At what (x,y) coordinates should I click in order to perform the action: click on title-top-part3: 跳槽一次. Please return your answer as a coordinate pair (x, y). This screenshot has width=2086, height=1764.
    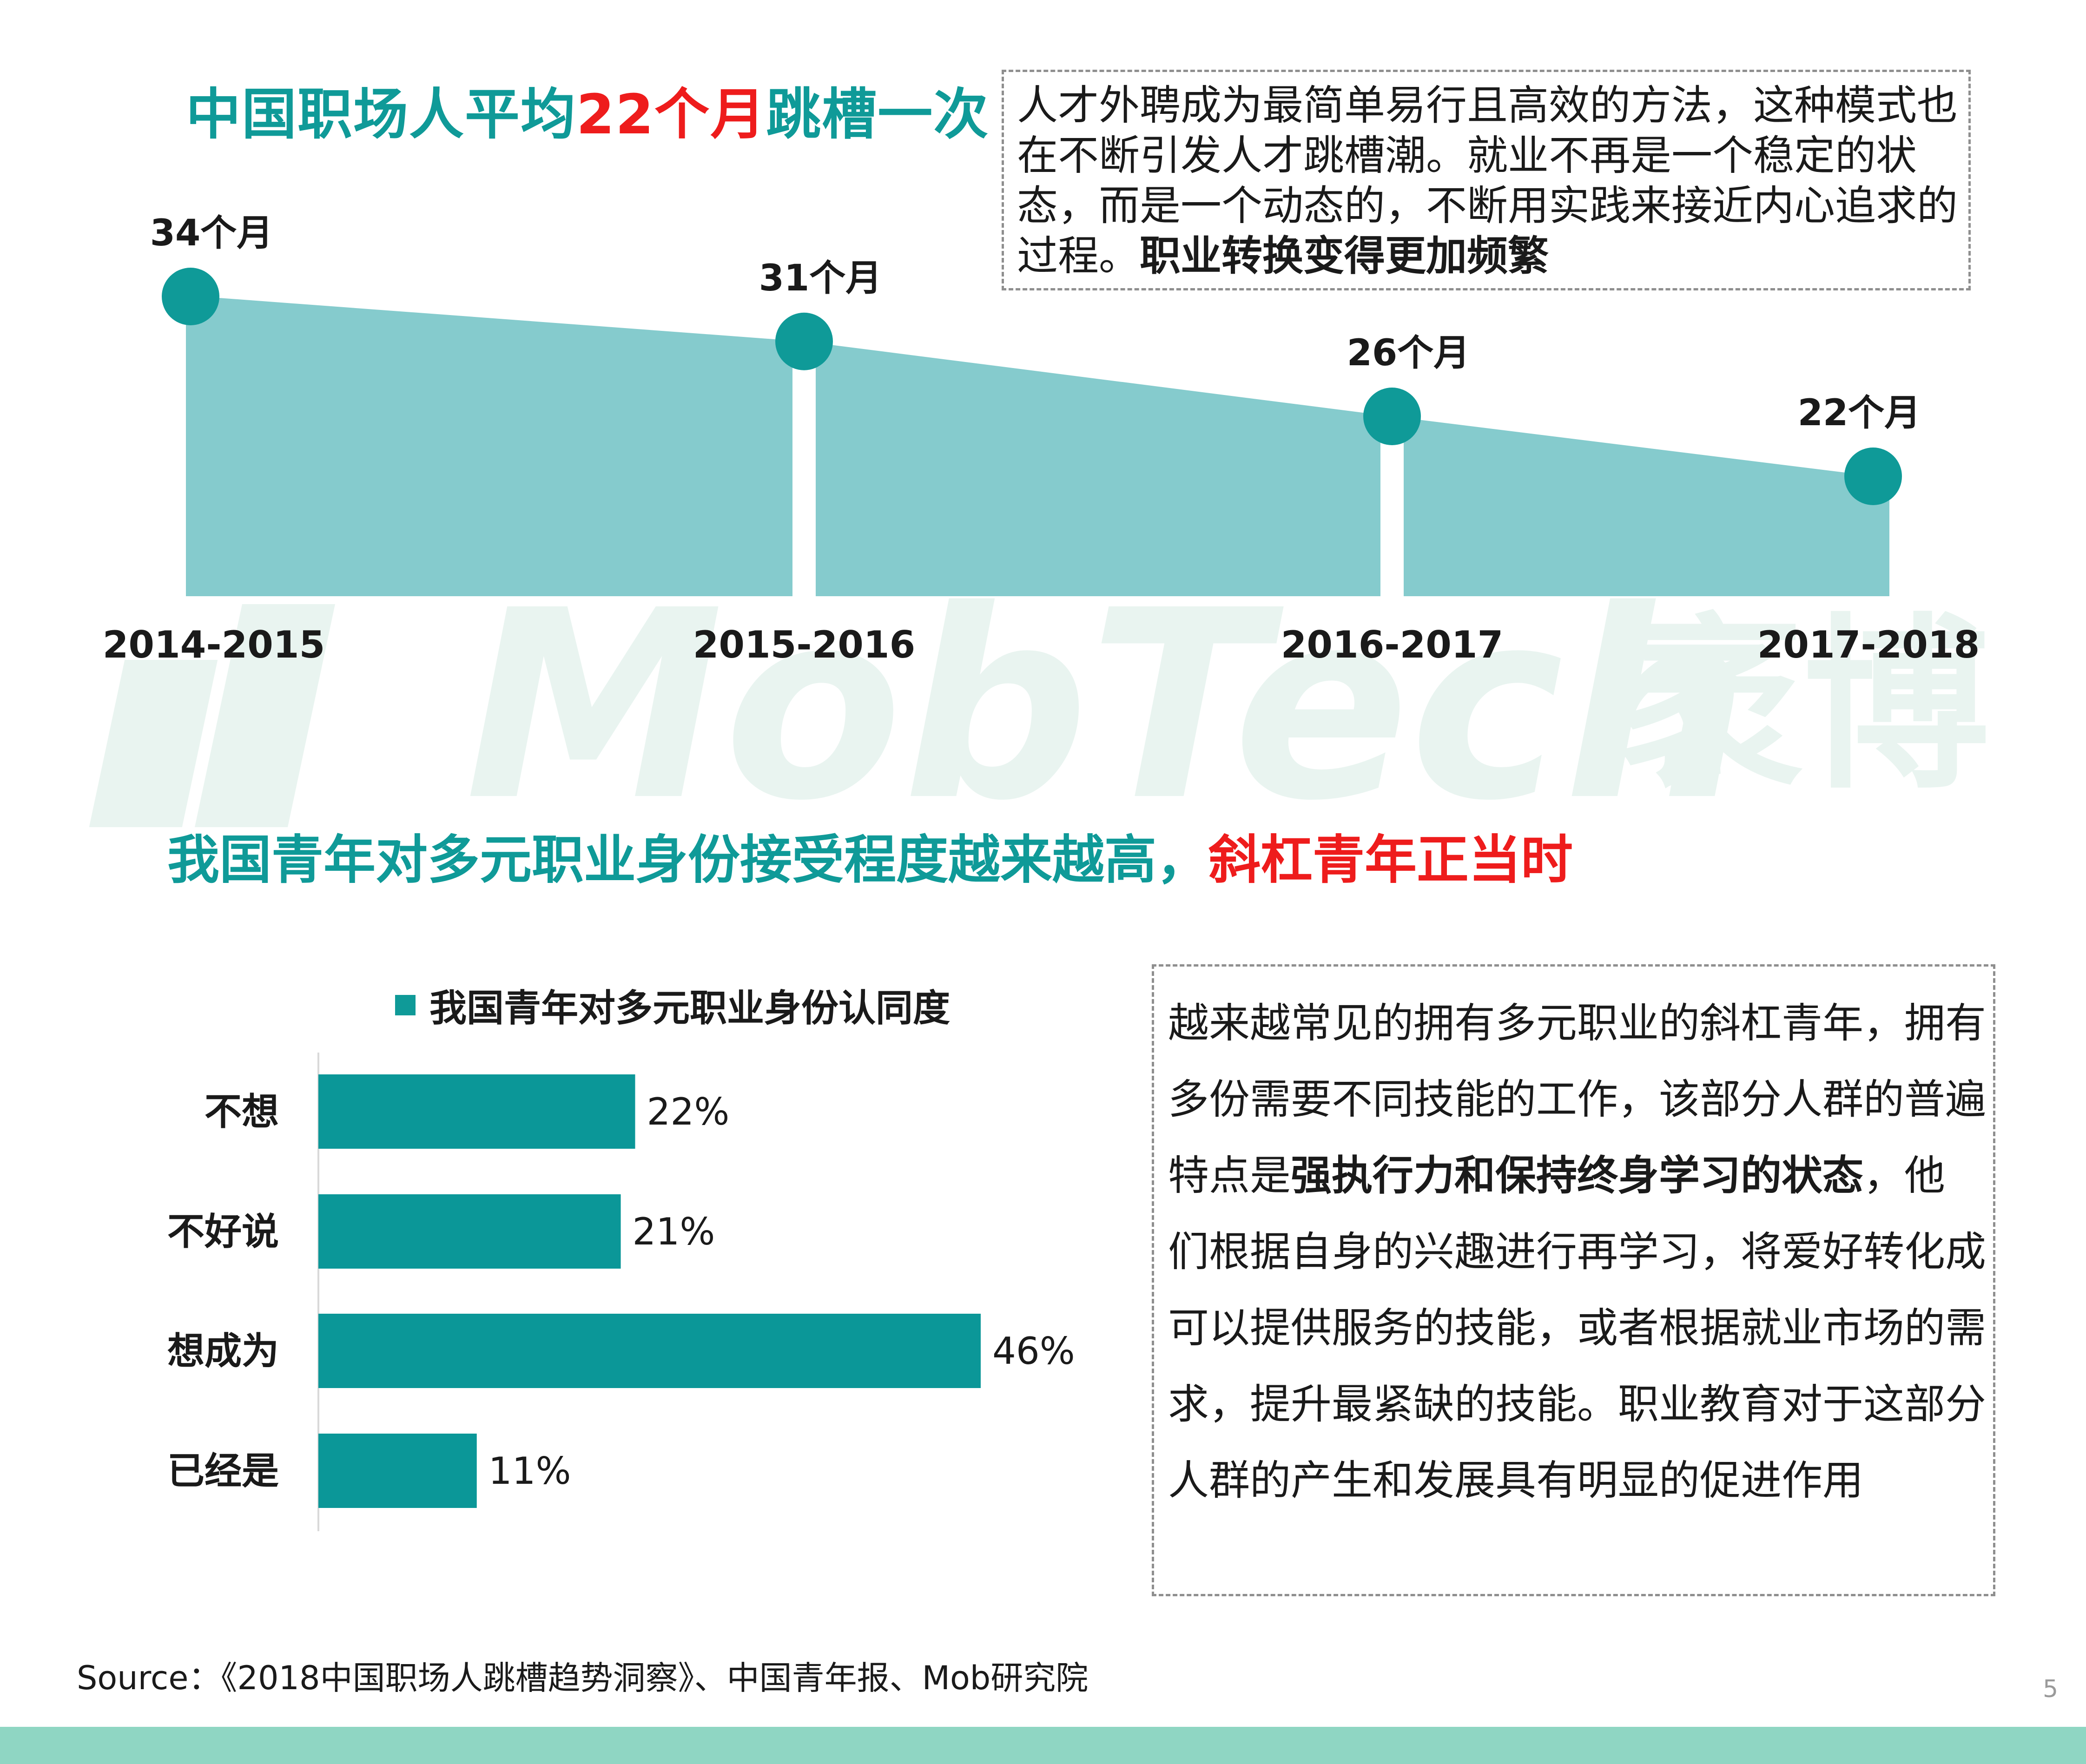
    Looking at the image, I should click on (878, 114).